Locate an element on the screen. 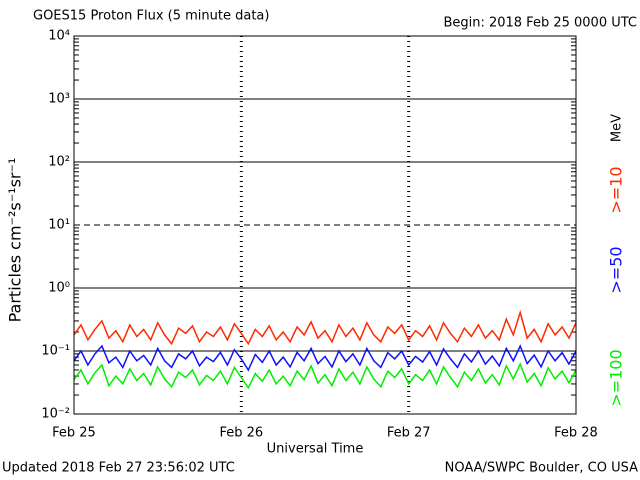 Image resolution: width=640 pixels, height=480 pixels. chart-subtitle: Begin: 2018 Feb 25 0000 UTC is located at coordinates (540, 23).